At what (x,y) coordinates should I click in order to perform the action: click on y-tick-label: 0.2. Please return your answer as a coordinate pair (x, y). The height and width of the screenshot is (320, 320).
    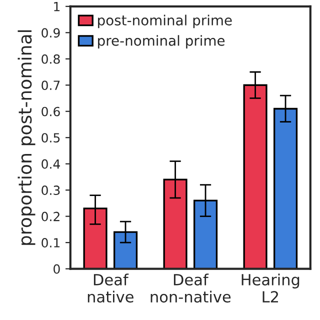
    Looking at the image, I should click on (51, 217).